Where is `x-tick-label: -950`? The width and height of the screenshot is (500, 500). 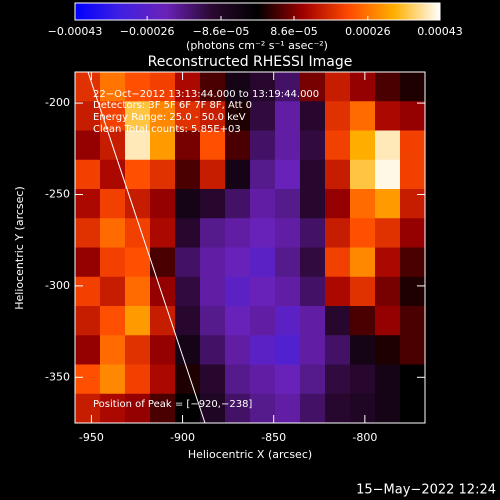 x-tick-label: -950 is located at coordinates (91, 437).